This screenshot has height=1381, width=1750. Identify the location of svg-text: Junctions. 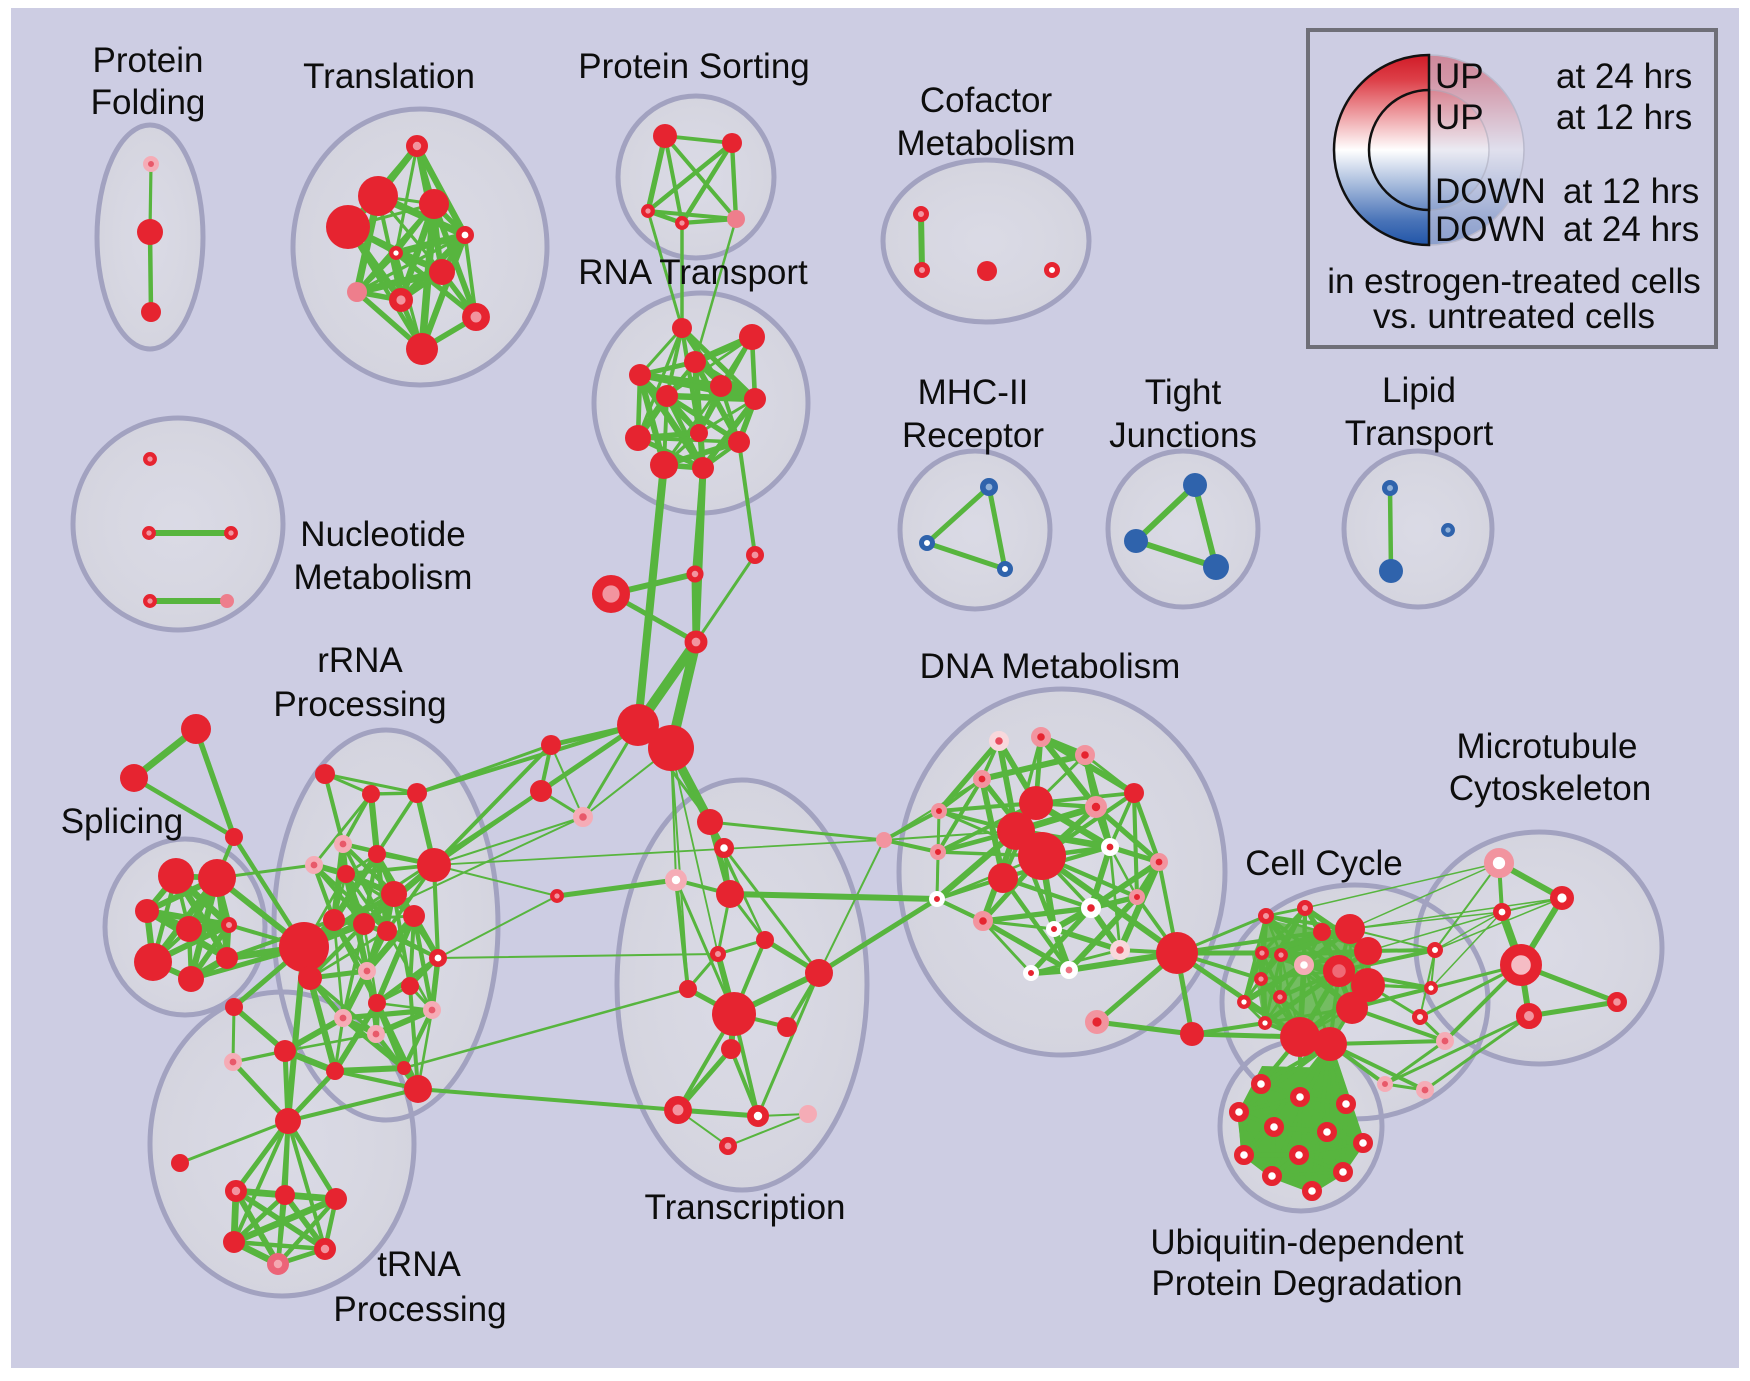
(1183, 435).